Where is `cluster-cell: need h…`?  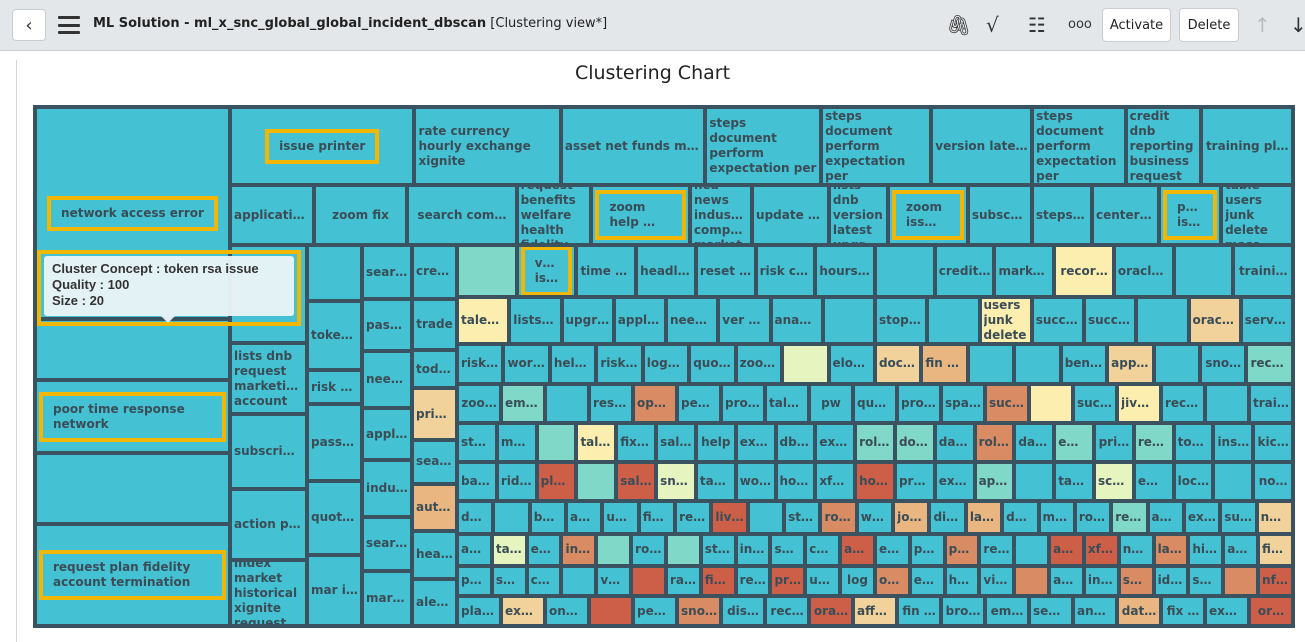
cluster-cell: need h… is located at coordinates (692, 320).